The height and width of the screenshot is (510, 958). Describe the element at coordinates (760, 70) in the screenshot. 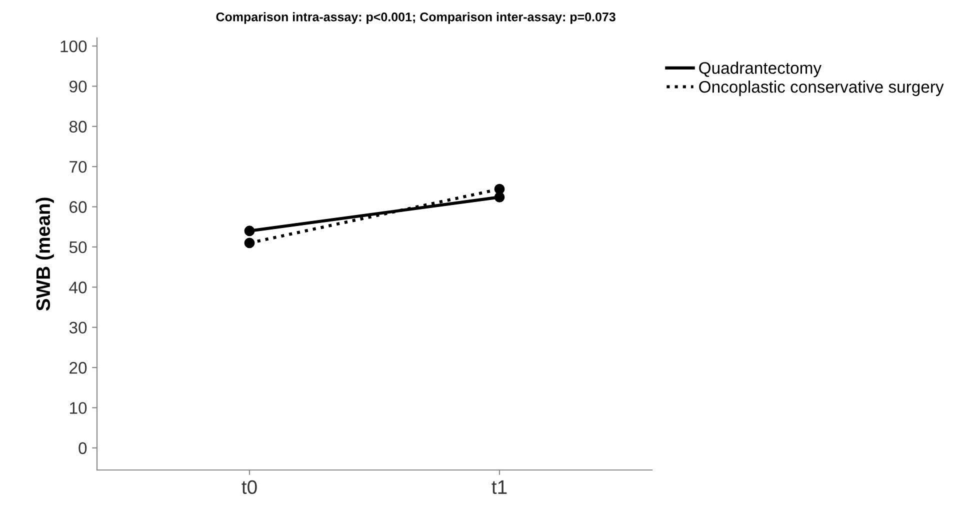

I see `legend-label: Quadrantectomy` at that location.